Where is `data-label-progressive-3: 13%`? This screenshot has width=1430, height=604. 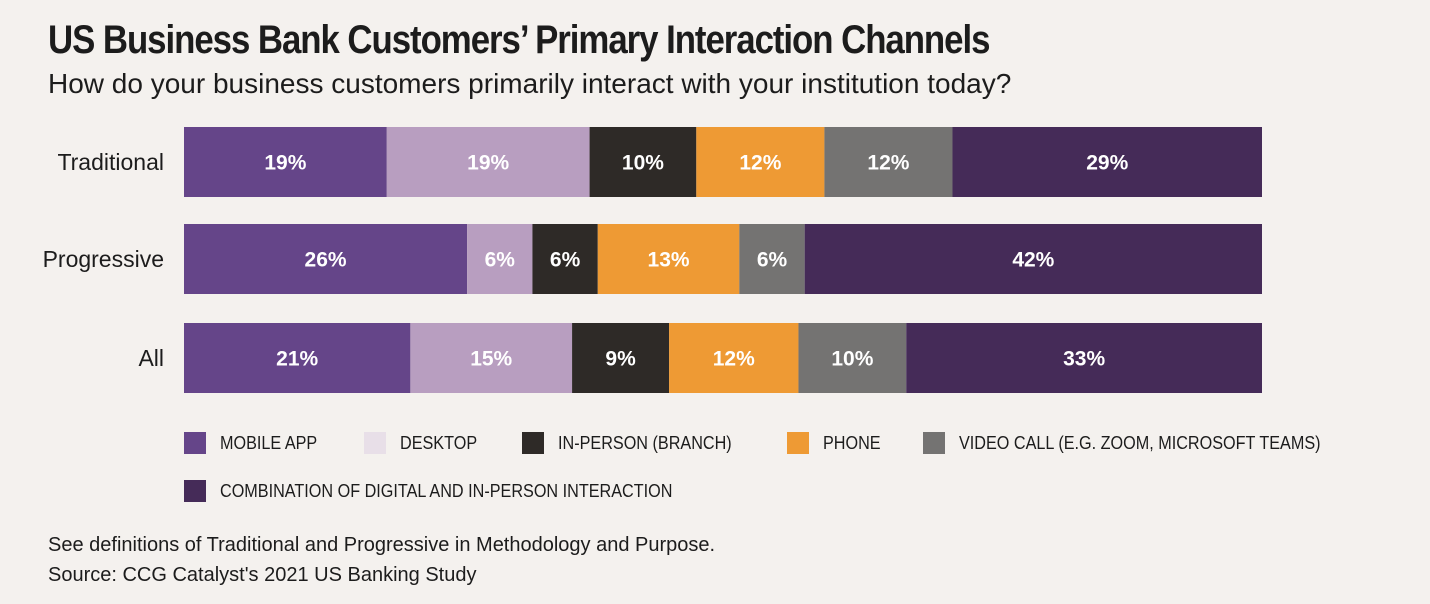 data-label-progressive-3: 13% is located at coordinates (669, 260).